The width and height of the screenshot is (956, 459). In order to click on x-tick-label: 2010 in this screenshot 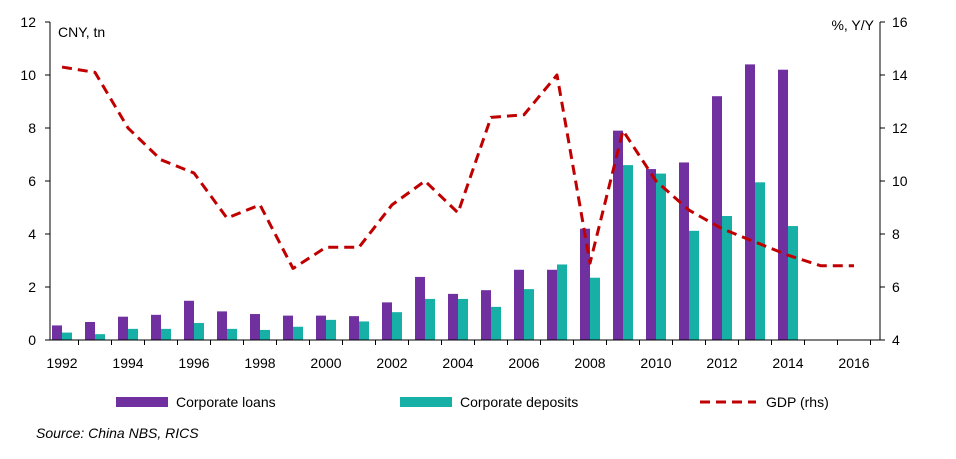, I will do `click(655, 363)`.